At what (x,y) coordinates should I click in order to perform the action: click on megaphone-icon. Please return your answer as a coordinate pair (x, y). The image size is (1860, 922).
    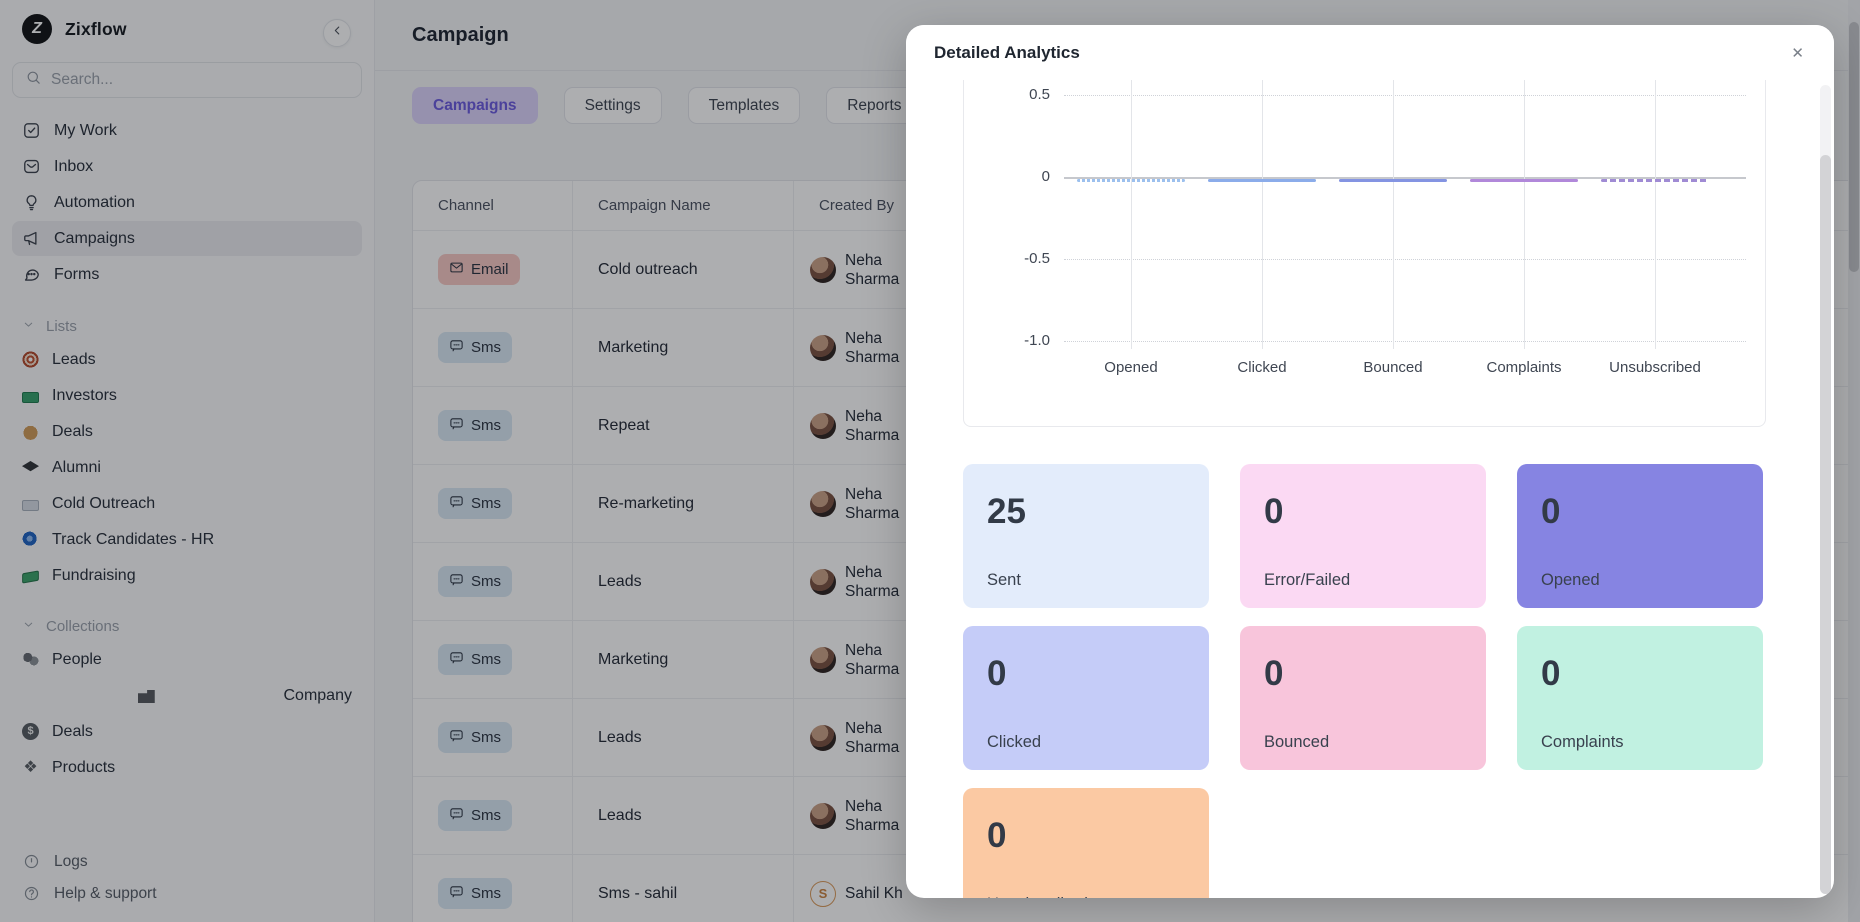
    Looking at the image, I should click on (31, 238).